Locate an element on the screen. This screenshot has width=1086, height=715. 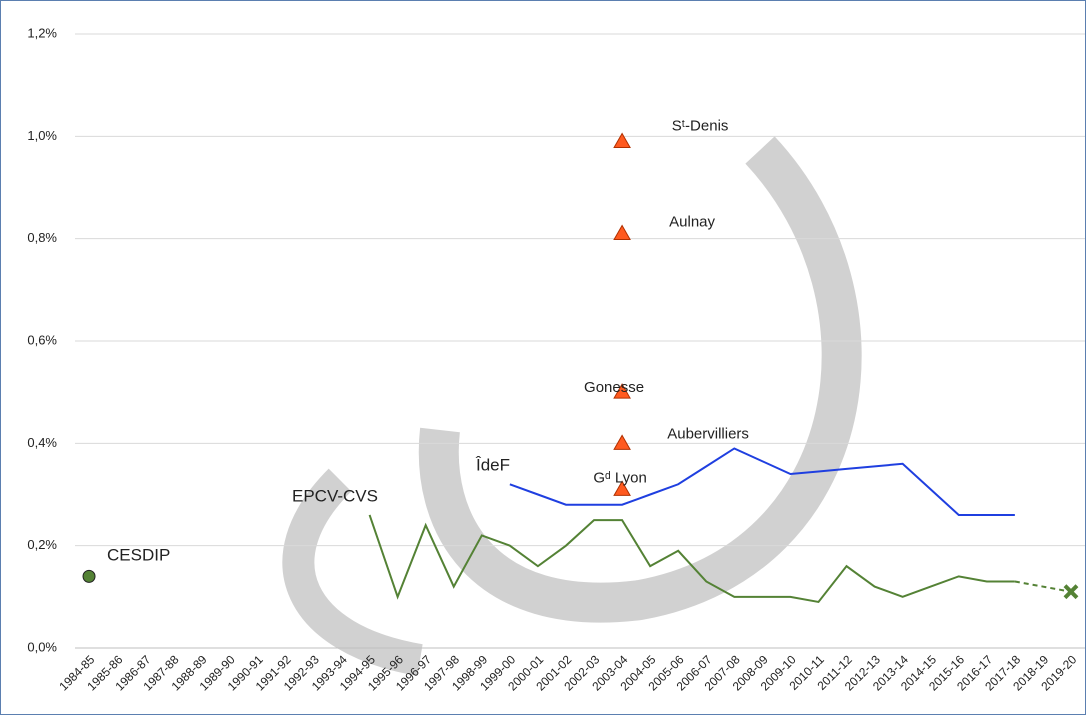
series-label: CESDIP is located at coordinates (138, 554).